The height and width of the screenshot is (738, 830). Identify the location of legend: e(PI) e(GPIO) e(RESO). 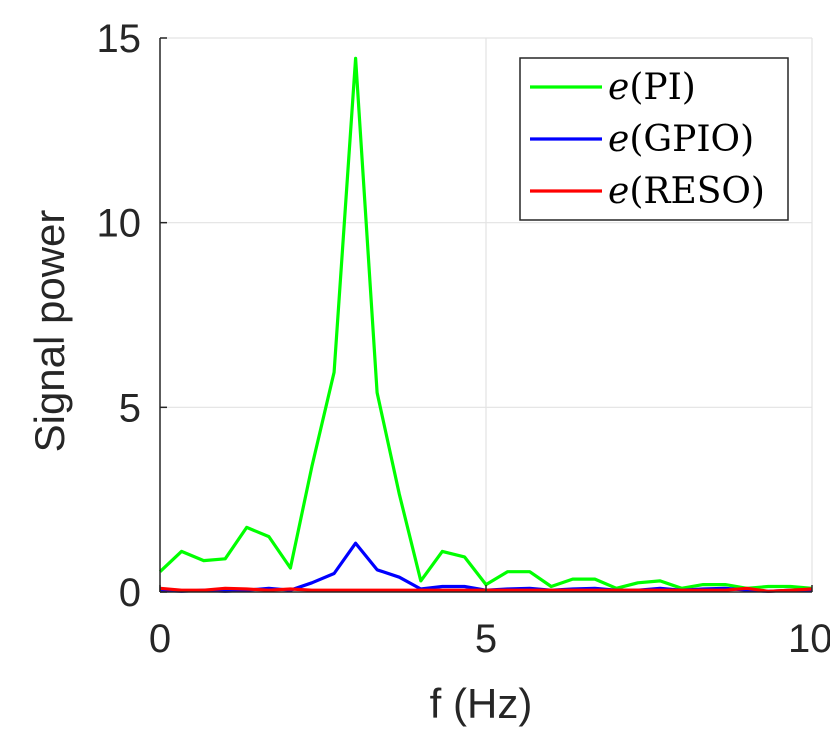
(654, 139).